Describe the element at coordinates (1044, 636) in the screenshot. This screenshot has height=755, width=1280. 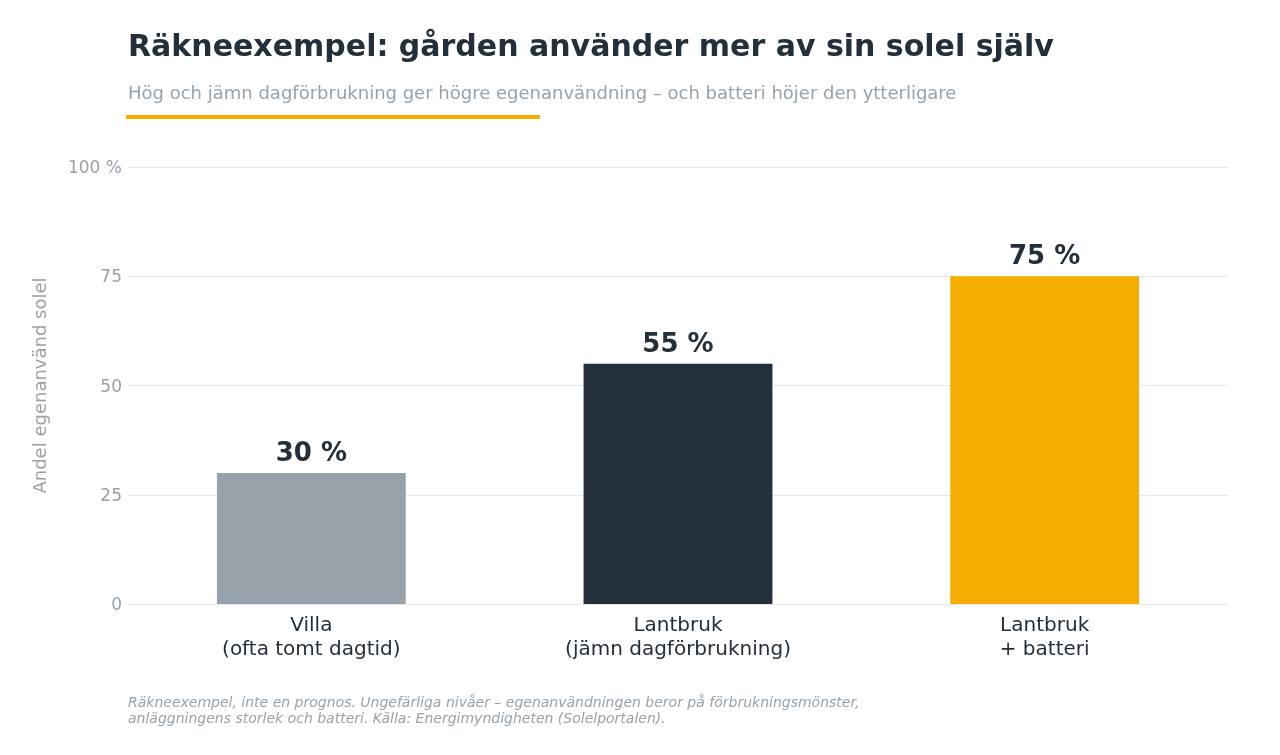
I see `x-tick-label: Lantbruk + batteri` at that location.